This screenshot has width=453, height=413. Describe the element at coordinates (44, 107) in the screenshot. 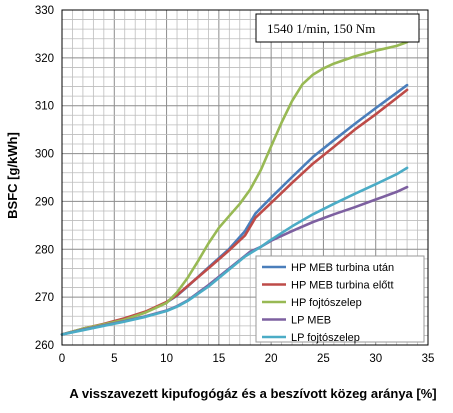

I see `y-tick-label: 310` at that location.